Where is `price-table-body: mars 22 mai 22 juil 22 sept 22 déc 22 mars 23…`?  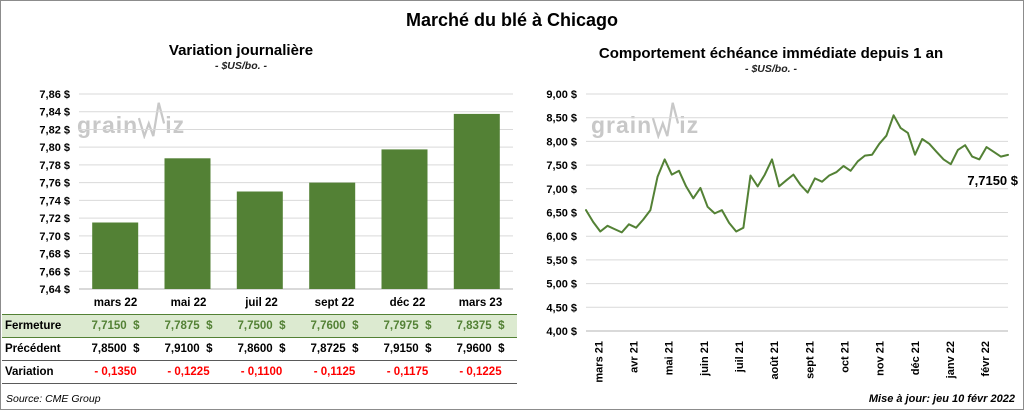
price-table-body: mars 22 mai 22 juil 22 sept 22 déc 22 mars 23… is located at coordinates (259, 338).